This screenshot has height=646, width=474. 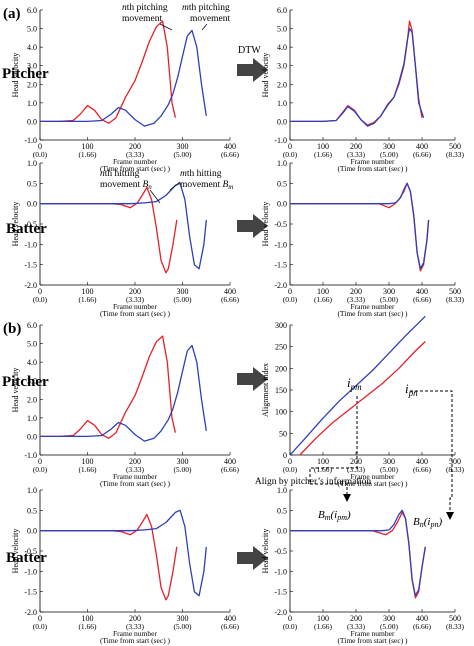 What do you see at coordinates (32, 344) in the screenshot?
I see `y-tick-label: 5.0` at bounding box center [32, 344].